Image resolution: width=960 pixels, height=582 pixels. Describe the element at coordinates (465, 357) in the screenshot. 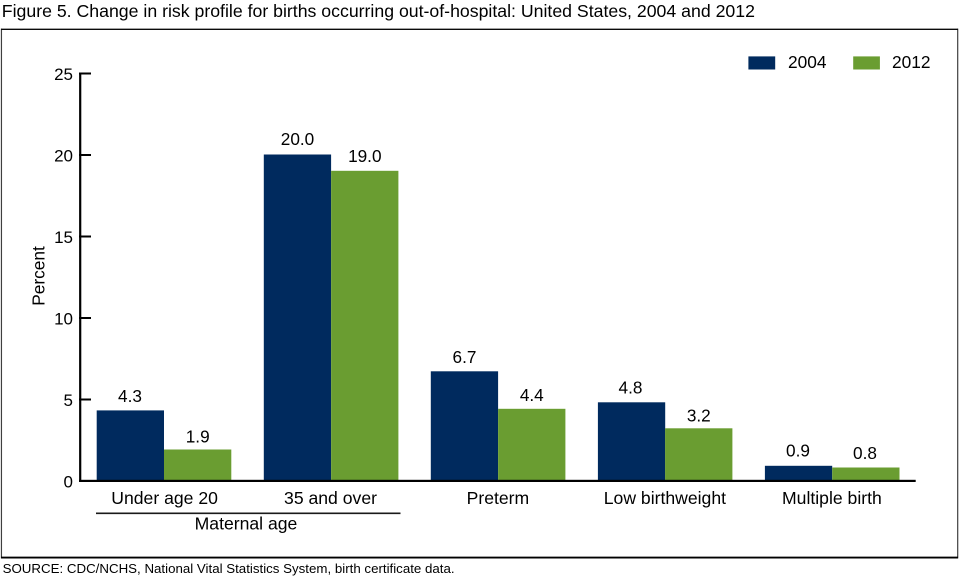

I see `svg-text: 6.7` at that location.